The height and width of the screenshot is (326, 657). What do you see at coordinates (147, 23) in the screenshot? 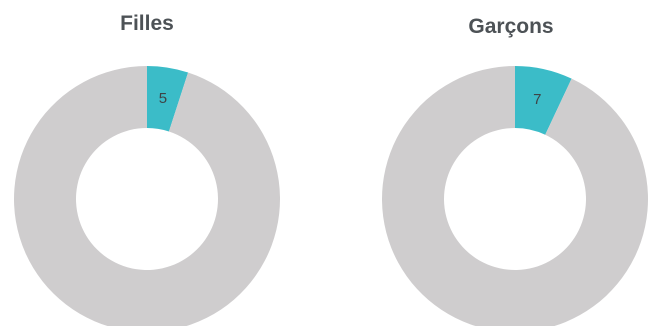
I see `chart-title-filles: Filles` at bounding box center [147, 23].